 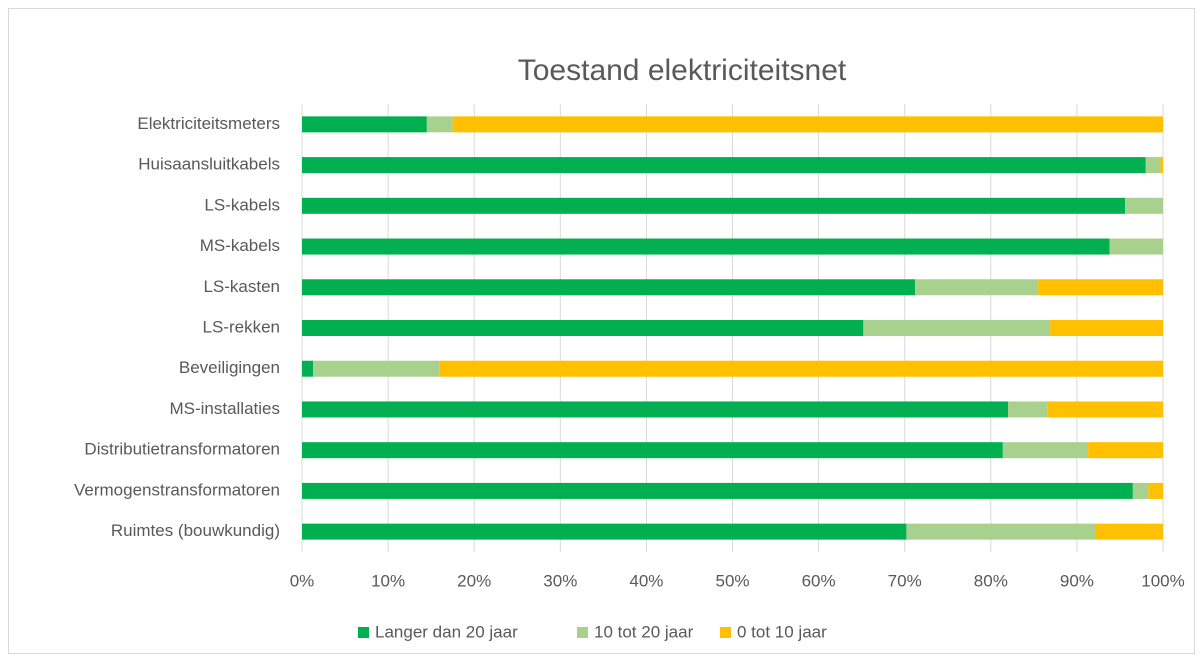 What do you see at coordinates (682, 70) in the screenshot?
I see `chart-title: Toestand elektriciteitsnet` at bounding box center [682, 70].